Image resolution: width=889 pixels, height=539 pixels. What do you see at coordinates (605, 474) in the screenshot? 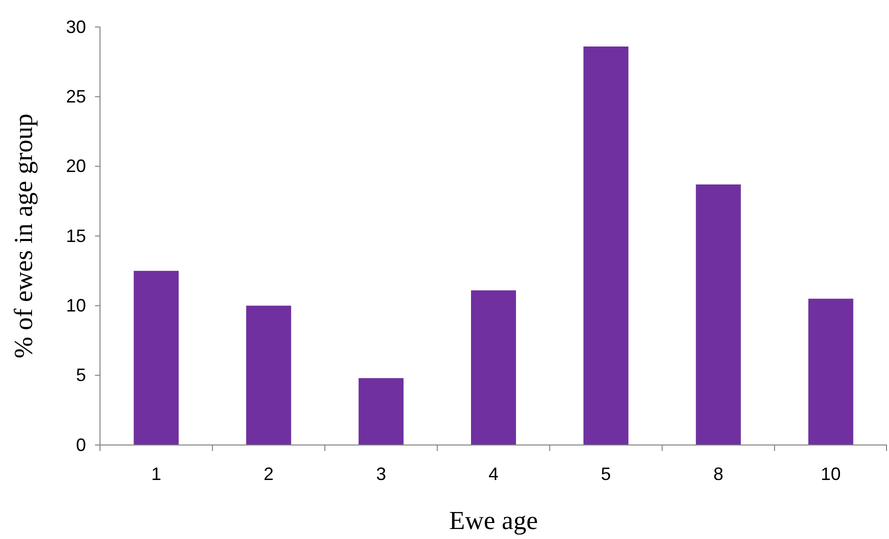
I see `x-tick-label: 5` at bounding box center [605, 474].